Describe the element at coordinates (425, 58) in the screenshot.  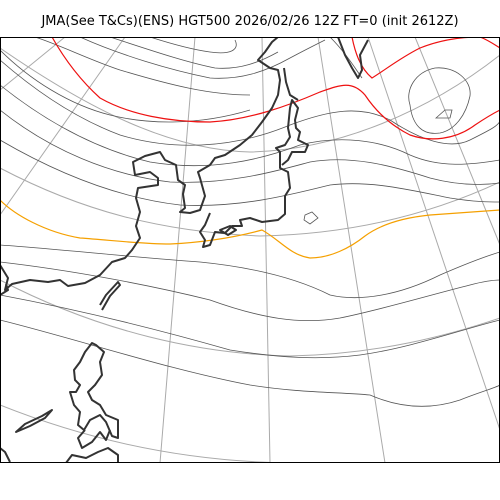
I see `contour-red` at that location.